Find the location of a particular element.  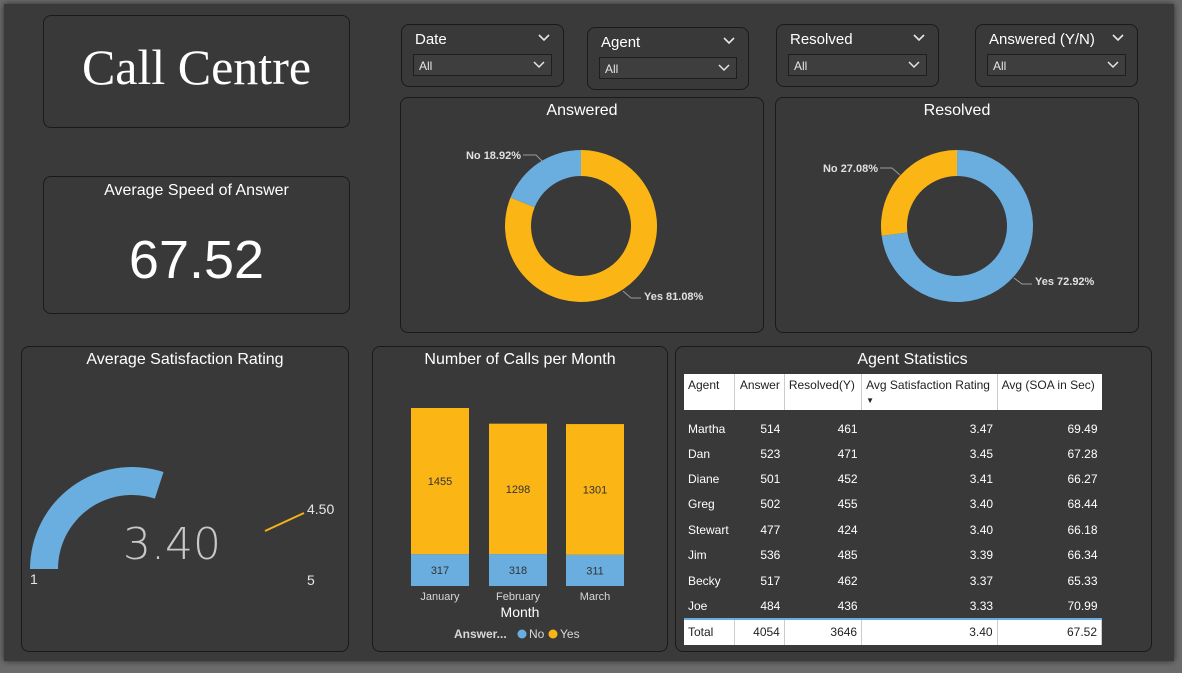

column-header-resolved: Resolved(Y) is located at coordinates (823, 392).